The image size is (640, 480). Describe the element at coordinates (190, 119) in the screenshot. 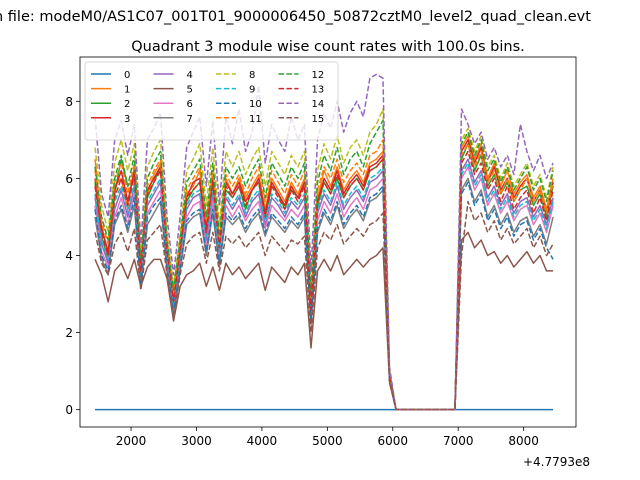

I see `legend-label-7: 7` at that location.